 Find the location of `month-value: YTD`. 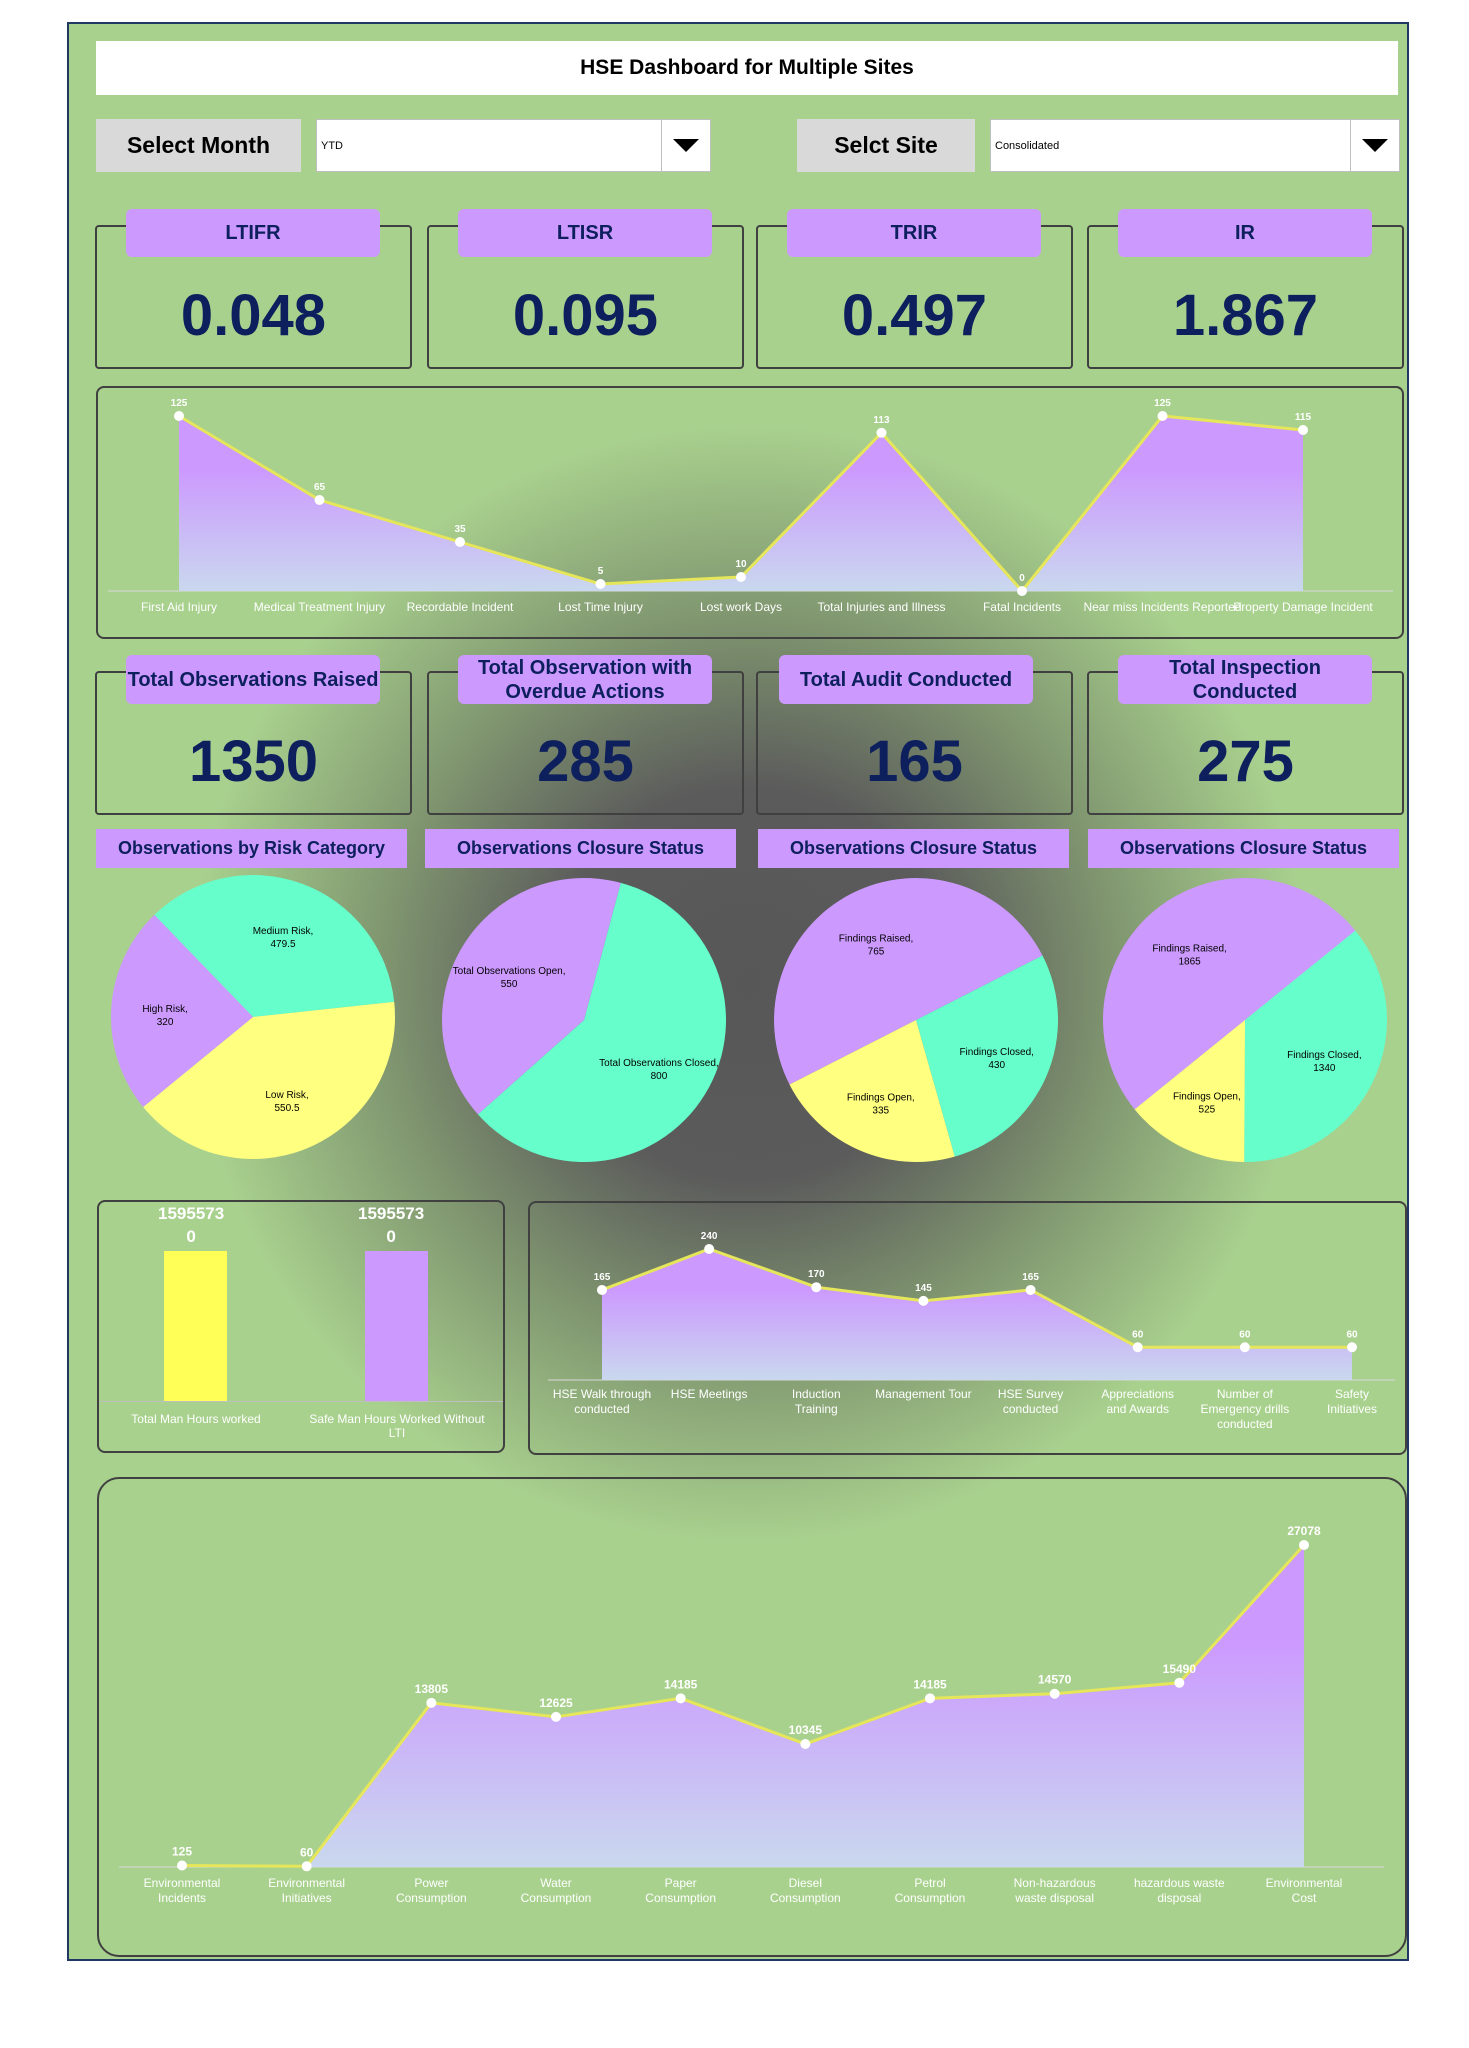

month-value: YTD is located at coordinates (332, 145).